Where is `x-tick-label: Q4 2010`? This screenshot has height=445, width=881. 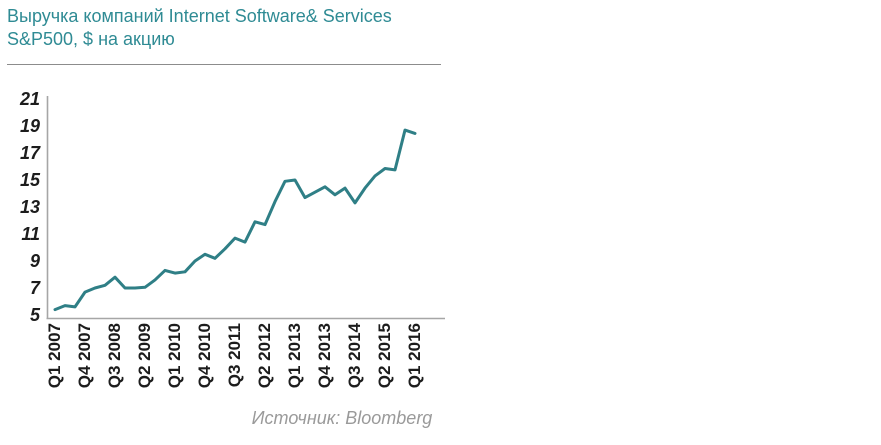 x-tick-label: Q4 2010 is located at coordinates (204, 356).